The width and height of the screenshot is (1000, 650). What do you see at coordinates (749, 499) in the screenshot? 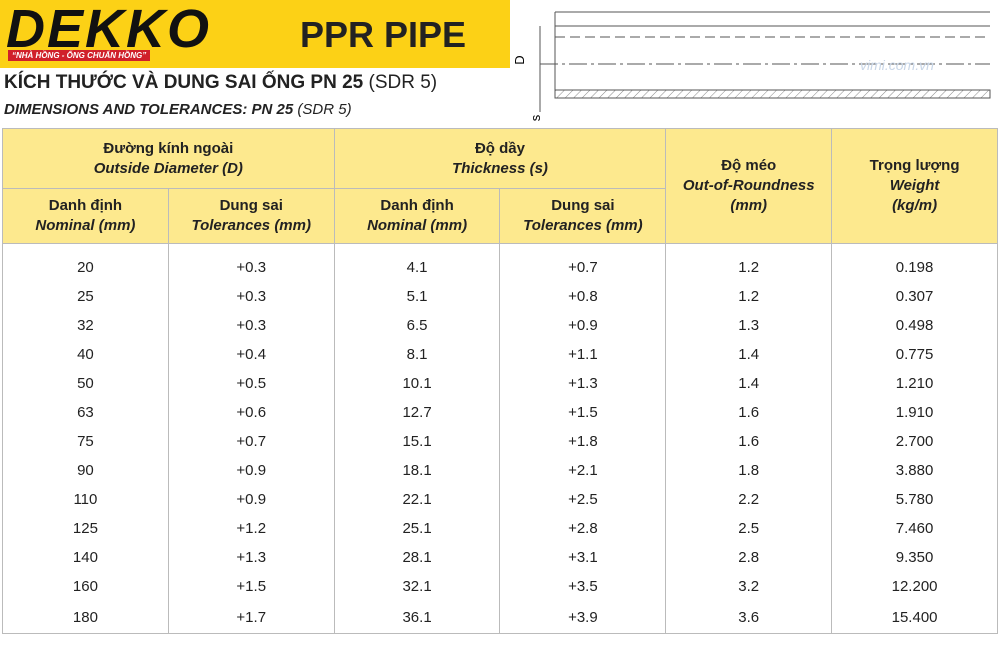
I see `table-cell: 2.2` at bounding box center [749, 499].